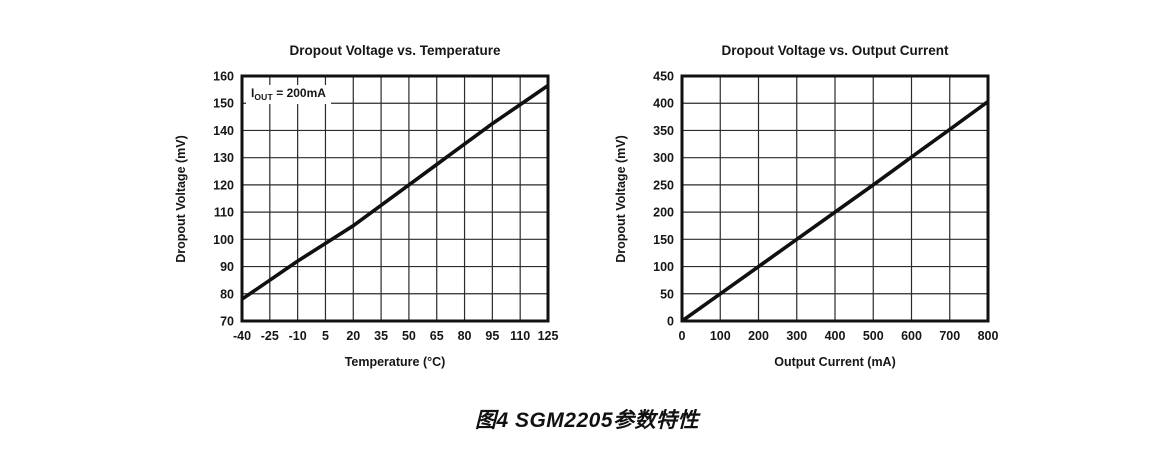 The width and height of the screenshot is (1174, 474). Describe the element at coordinates (395, 362) in the screenshot. I see `x-axis-label: Temperature (°C)` at that location.